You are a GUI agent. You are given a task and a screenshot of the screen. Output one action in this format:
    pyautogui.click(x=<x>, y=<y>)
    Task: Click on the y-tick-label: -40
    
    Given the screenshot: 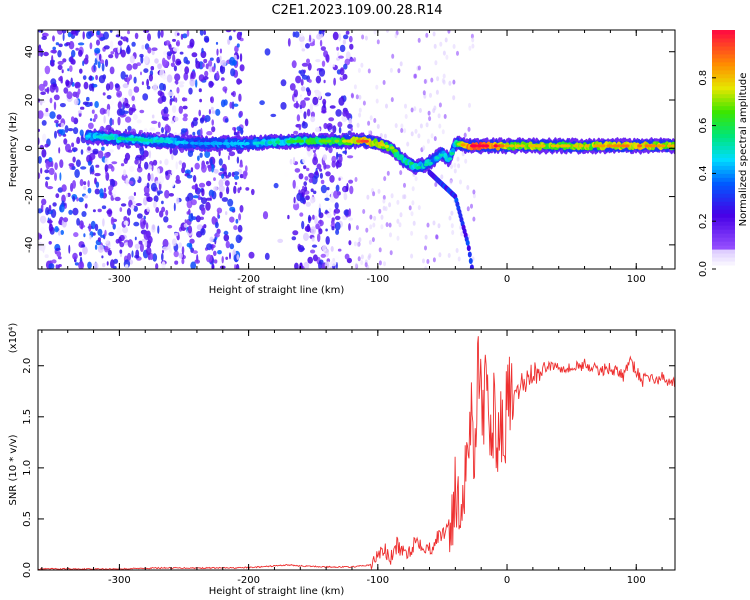 What is the action you would take?
    pyautogui.click(x=29, y=245)
    